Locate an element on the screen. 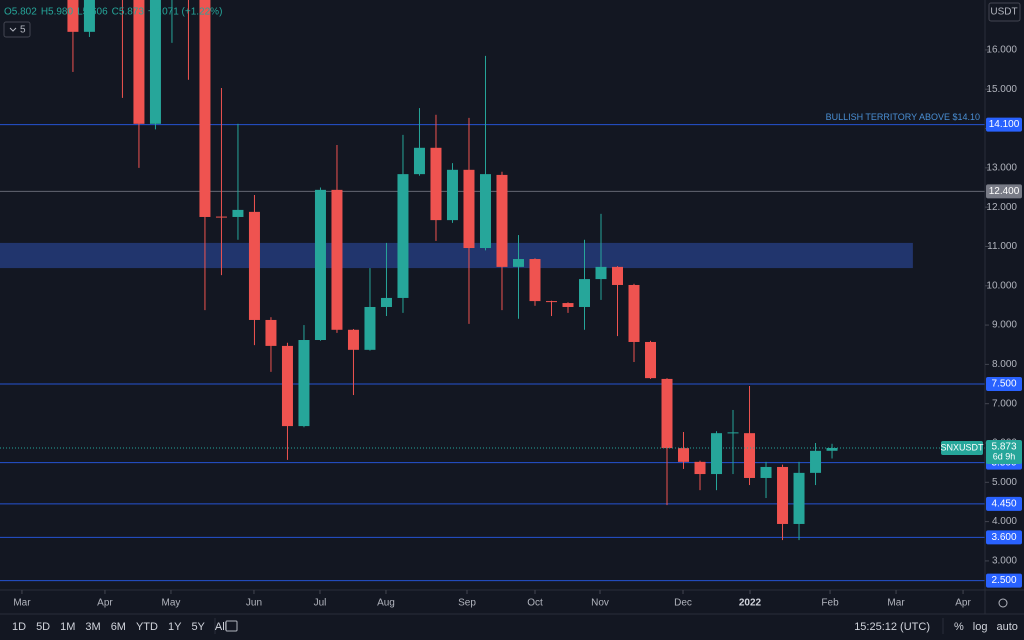  ohlc-value: O5.802 is located at coordinates (20, 12).